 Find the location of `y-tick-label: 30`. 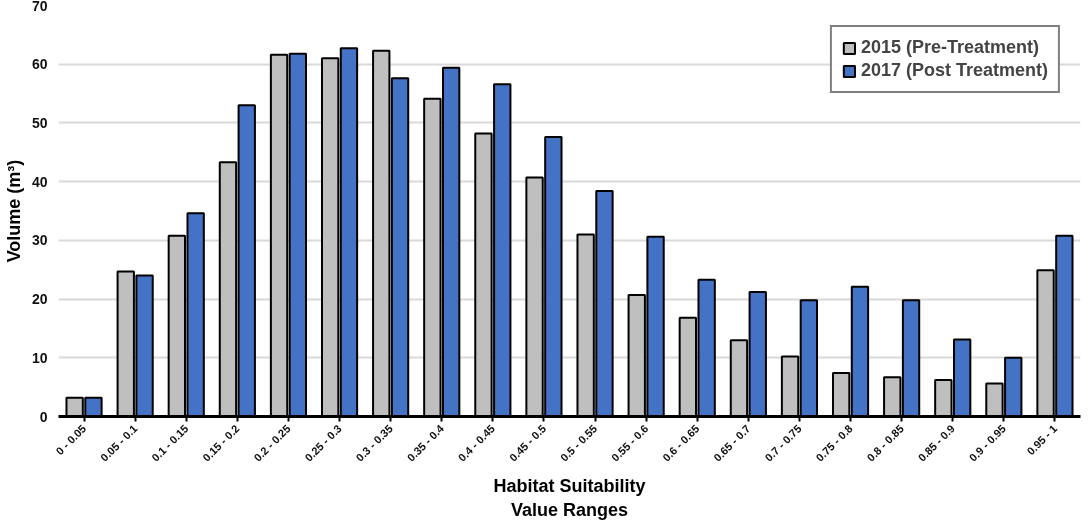

y-tick-label: 30 is located at coordinates (39, 240).